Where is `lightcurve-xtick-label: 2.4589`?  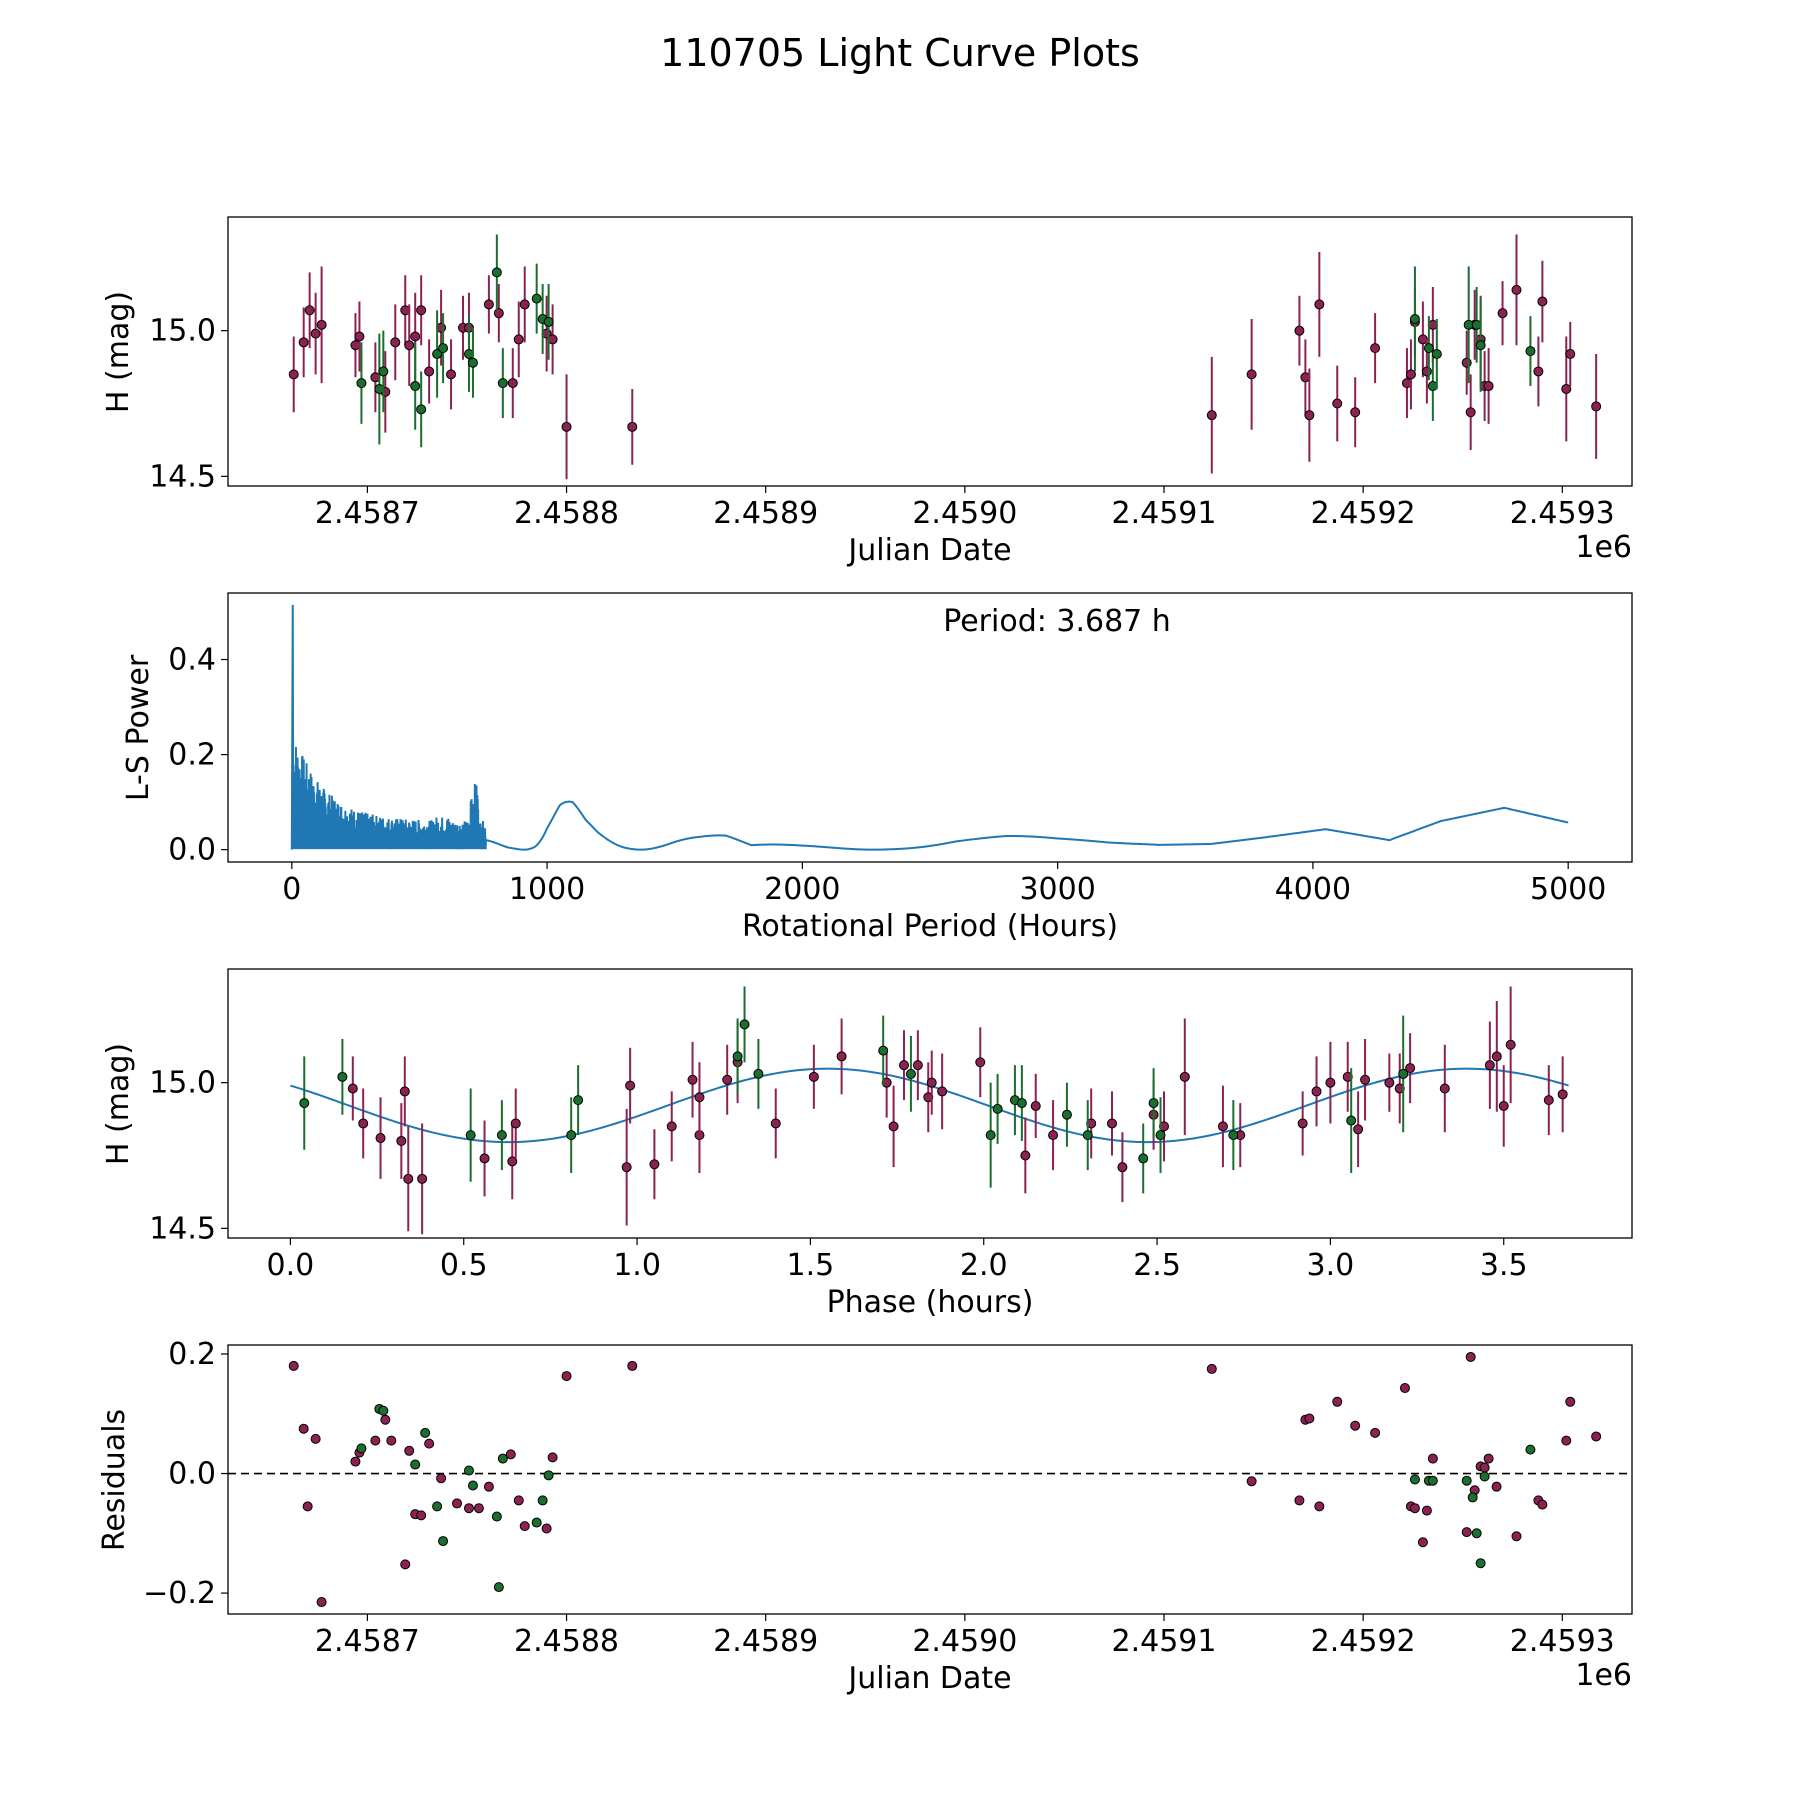
lightcurve-xtick-label: 2.4589 is located at coordinates (765, 513).